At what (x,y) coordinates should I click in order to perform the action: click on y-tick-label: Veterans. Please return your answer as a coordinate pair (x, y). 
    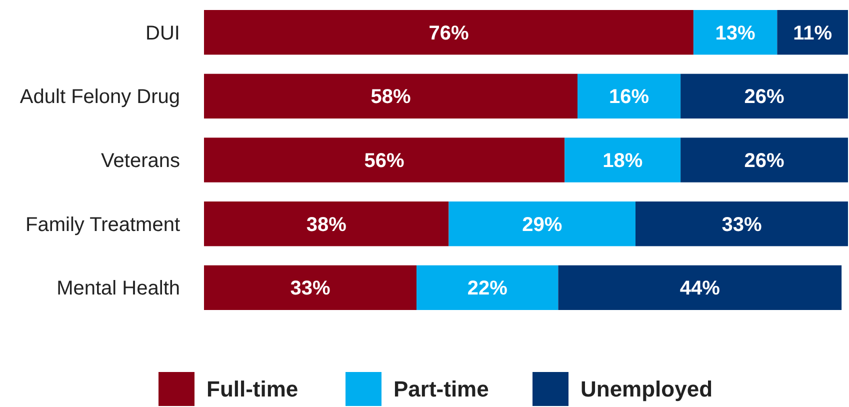
    Looking at the image, I should click on (140, 161).